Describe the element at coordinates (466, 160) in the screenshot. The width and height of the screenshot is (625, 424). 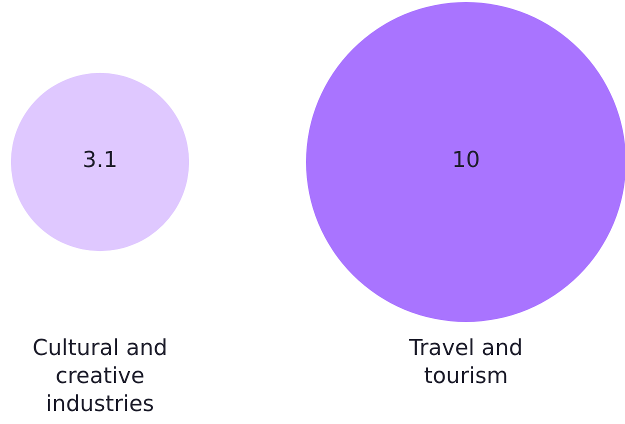
I see `data-label: 10` at that location.